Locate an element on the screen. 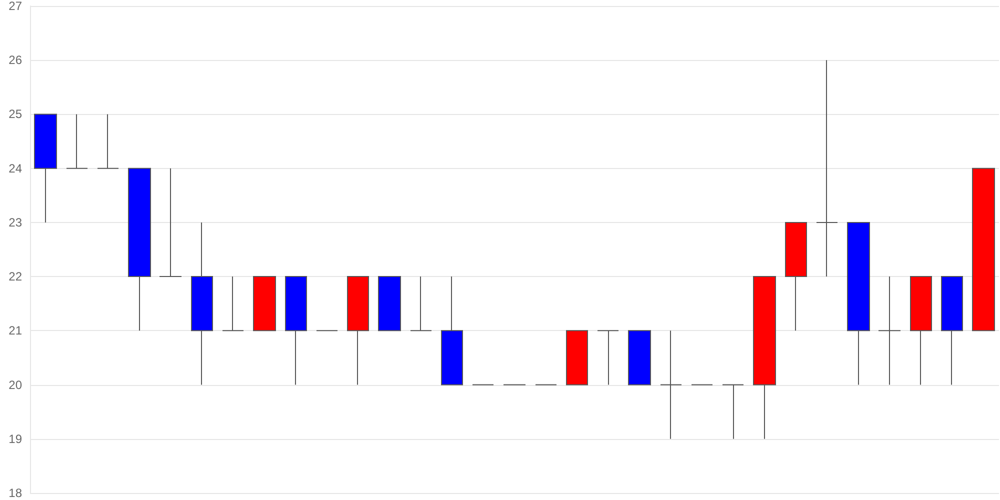  y-tick-label: 26 is located at coordinates (15, 60).